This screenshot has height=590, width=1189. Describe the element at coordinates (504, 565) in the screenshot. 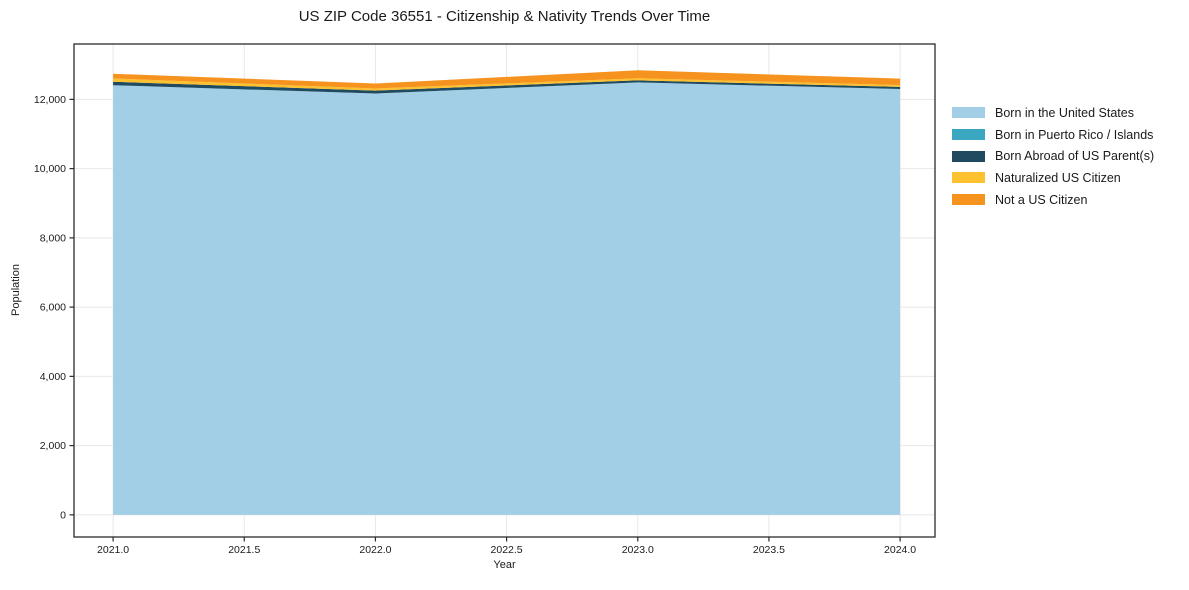

I see `x-axis-label: Year` at that location.